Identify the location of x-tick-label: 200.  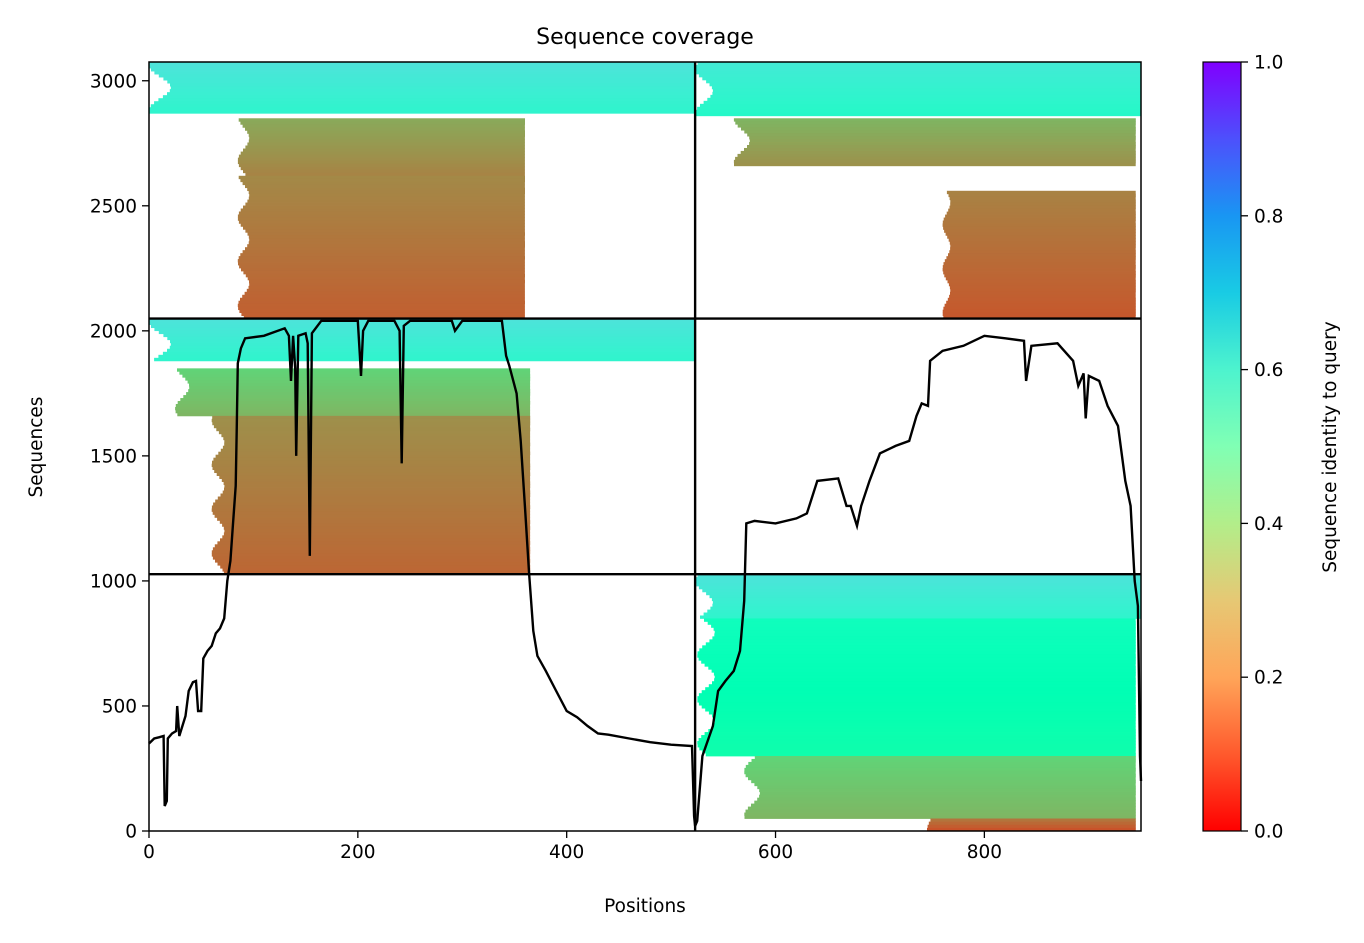
(357, 852).